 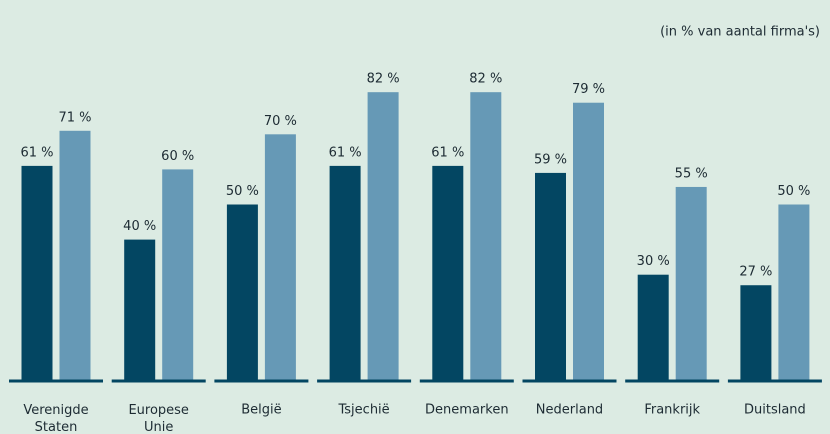 What do you see at coordinates (139, 226) in the screenshot?
I see `value-label: 40 %` at bounding box center [139, 226].